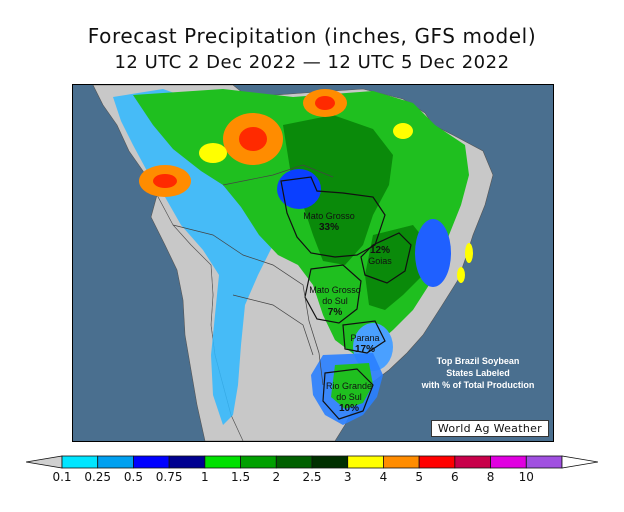 The height and width of the screenshot is (512, 624). I want to click on colorbar-tick-label: 6, so click(455, 477).